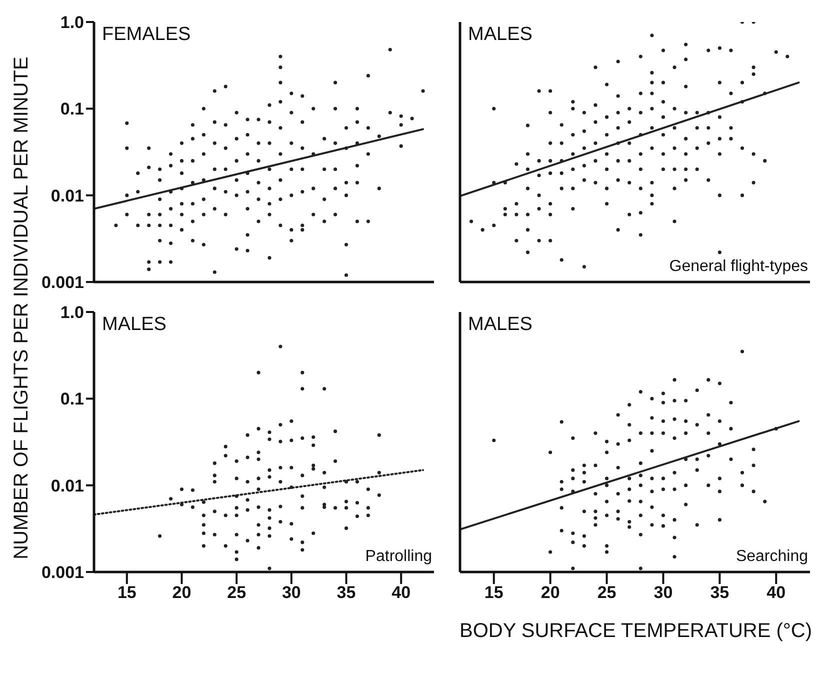 The image size is (830, 673). I want to click on text: Patrolling, so click(398, 557).